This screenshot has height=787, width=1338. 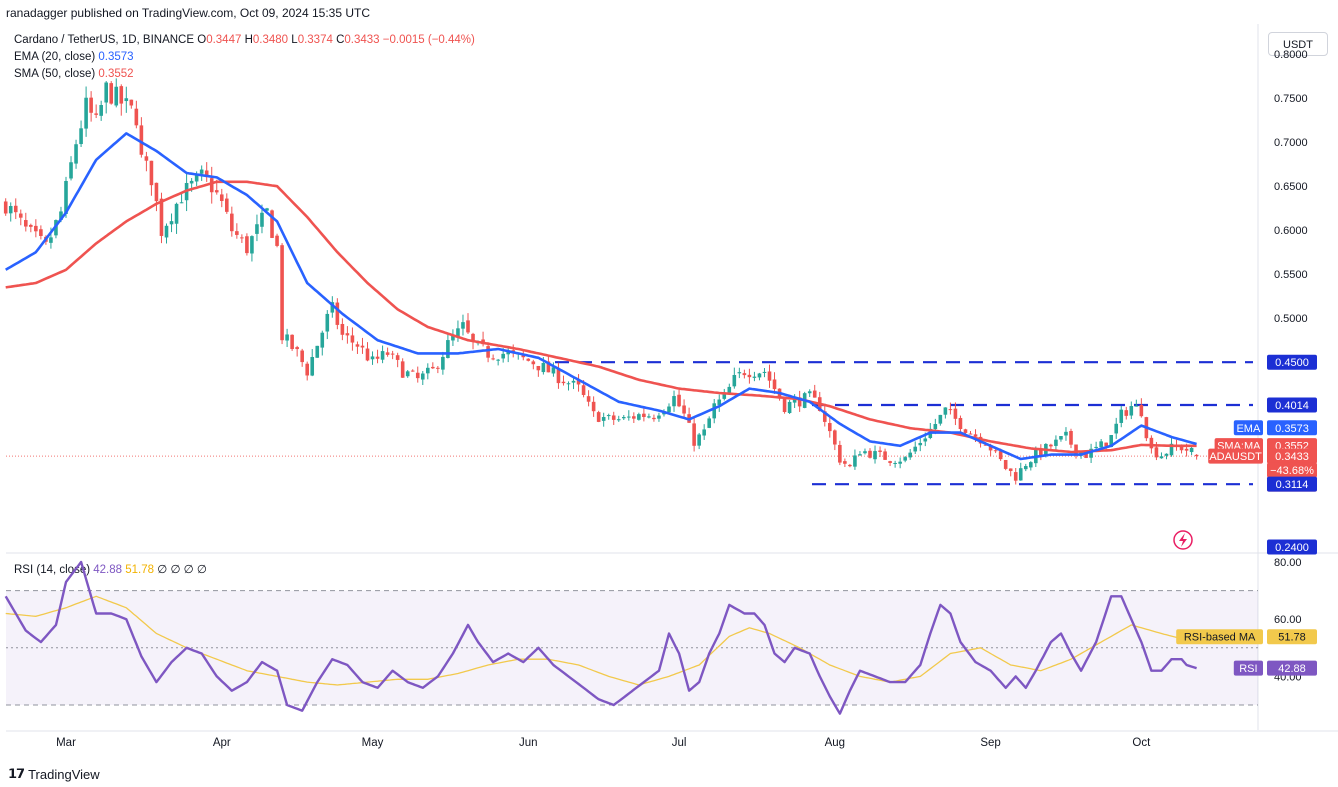 I want to click on symbol-title: Cardano / TetherUS, 1D, BINANCE, so click(x=104, y=40).